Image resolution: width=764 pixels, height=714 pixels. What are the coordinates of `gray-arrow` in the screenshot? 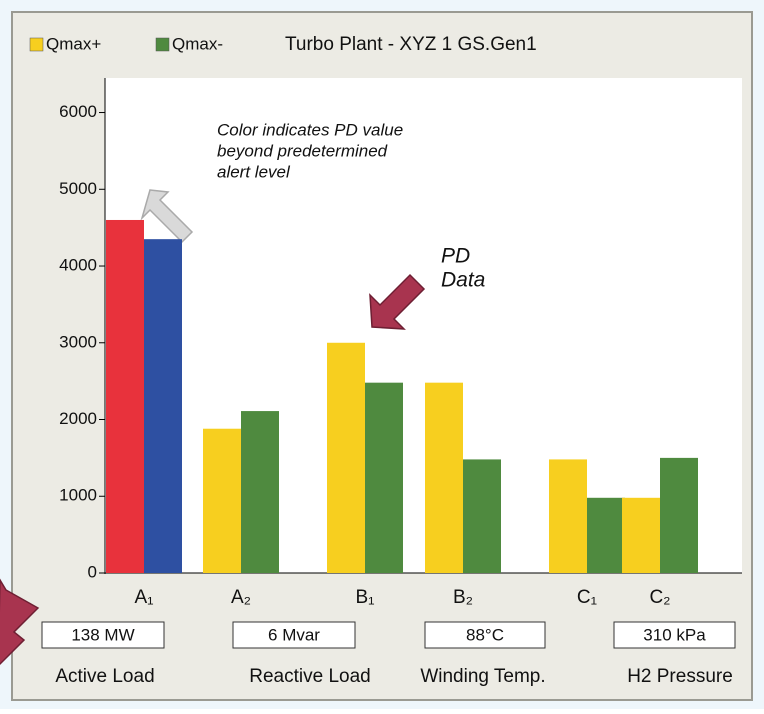 It's located at (167, 216).